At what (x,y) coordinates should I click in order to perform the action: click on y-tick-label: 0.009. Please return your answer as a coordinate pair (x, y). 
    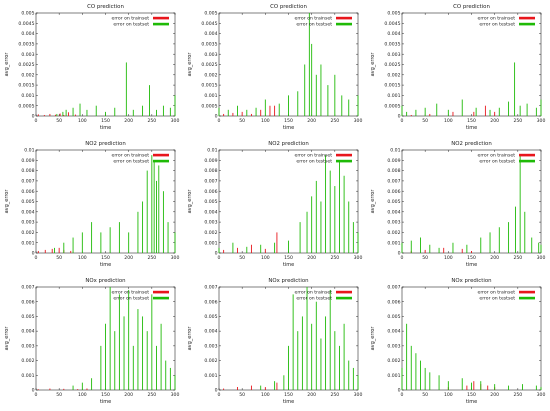
    Looking at the image, I should click on (393, 161).